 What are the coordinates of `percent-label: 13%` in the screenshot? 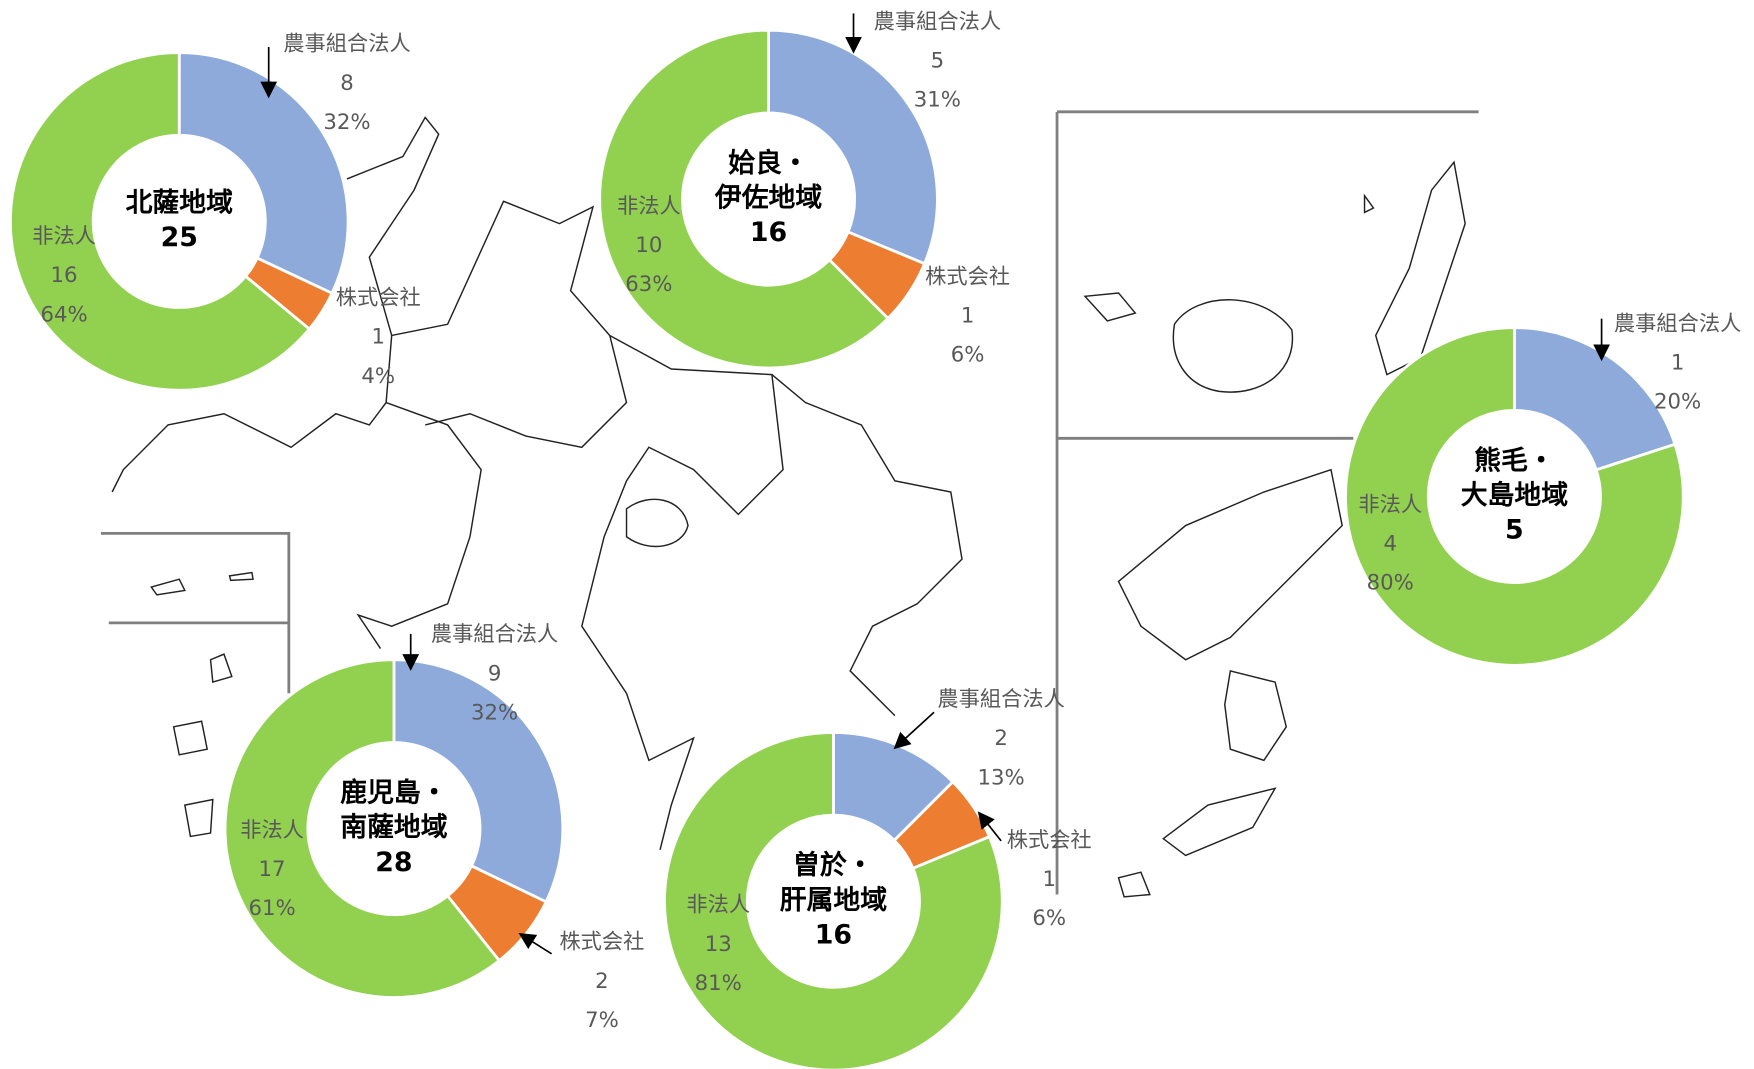 It's located at (1001, 777).